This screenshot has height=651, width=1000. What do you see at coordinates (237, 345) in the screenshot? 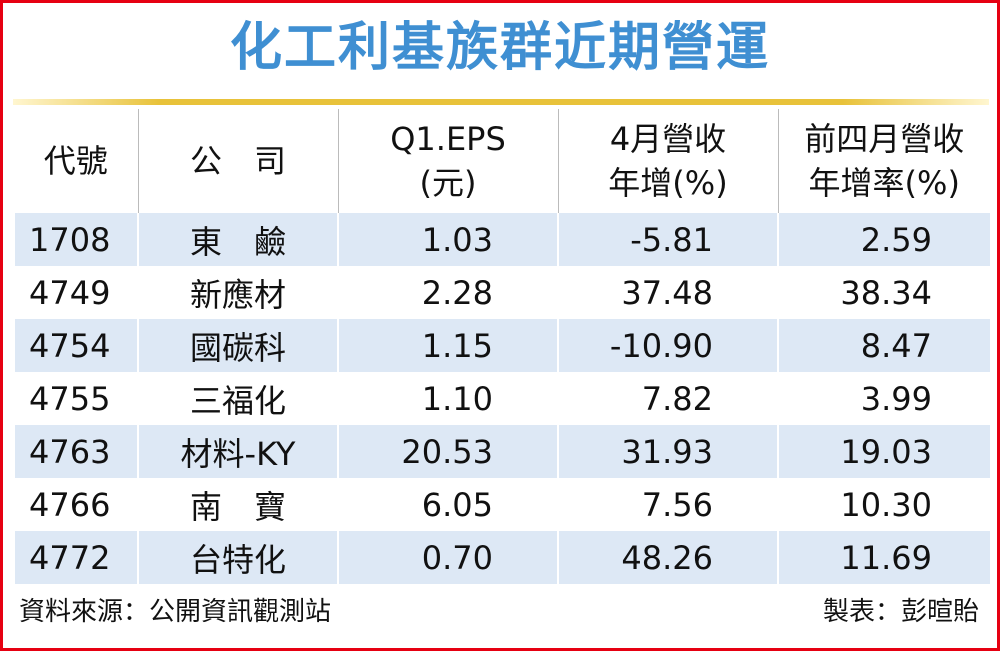
I see `table-cell: 國碳科` at bounding box center [237, 345].